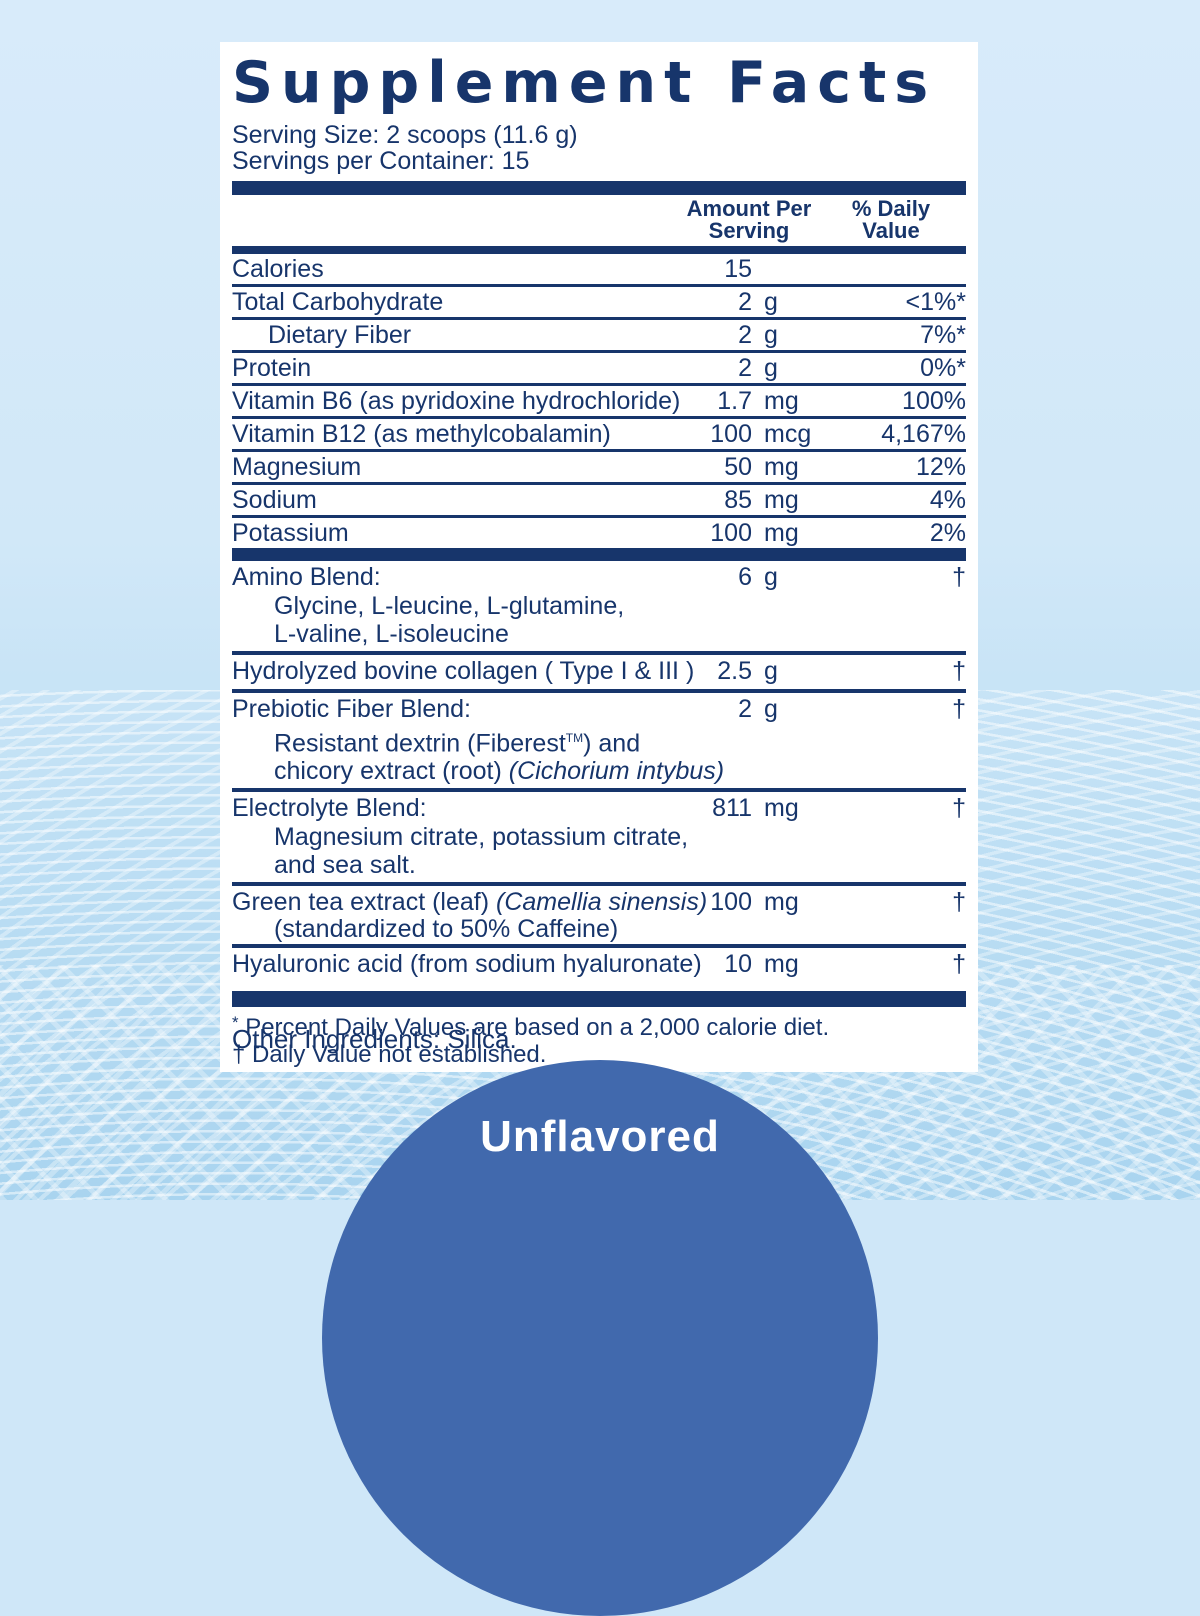  What do you see at coordinates (940, 467) in the screenshot?
I see `daily-value: 12%` at bounding box center [940, 467].